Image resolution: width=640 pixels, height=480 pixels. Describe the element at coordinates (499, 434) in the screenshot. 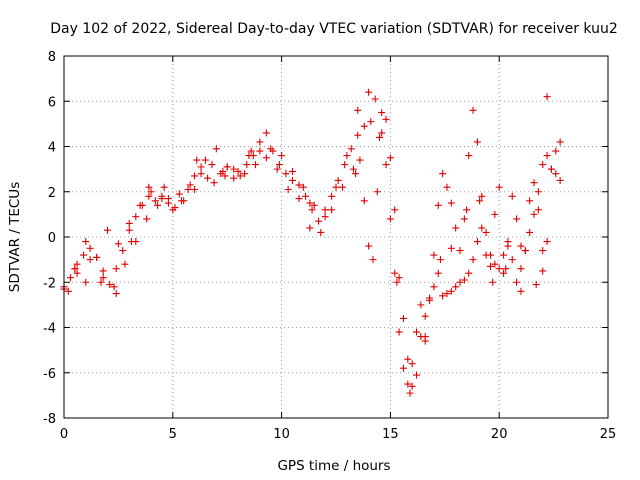

I see `x-tick-label: 20` at that location.